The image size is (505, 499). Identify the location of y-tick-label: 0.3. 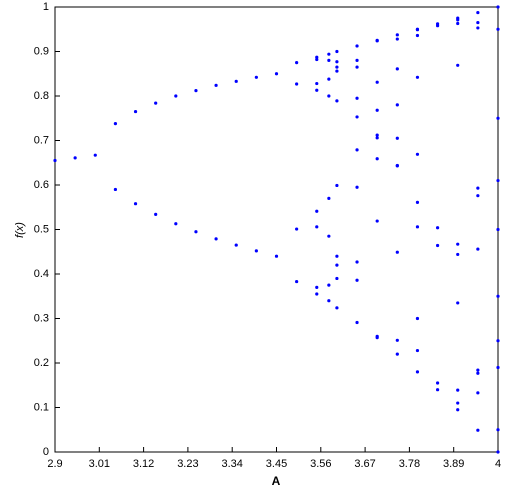
(41, 318).